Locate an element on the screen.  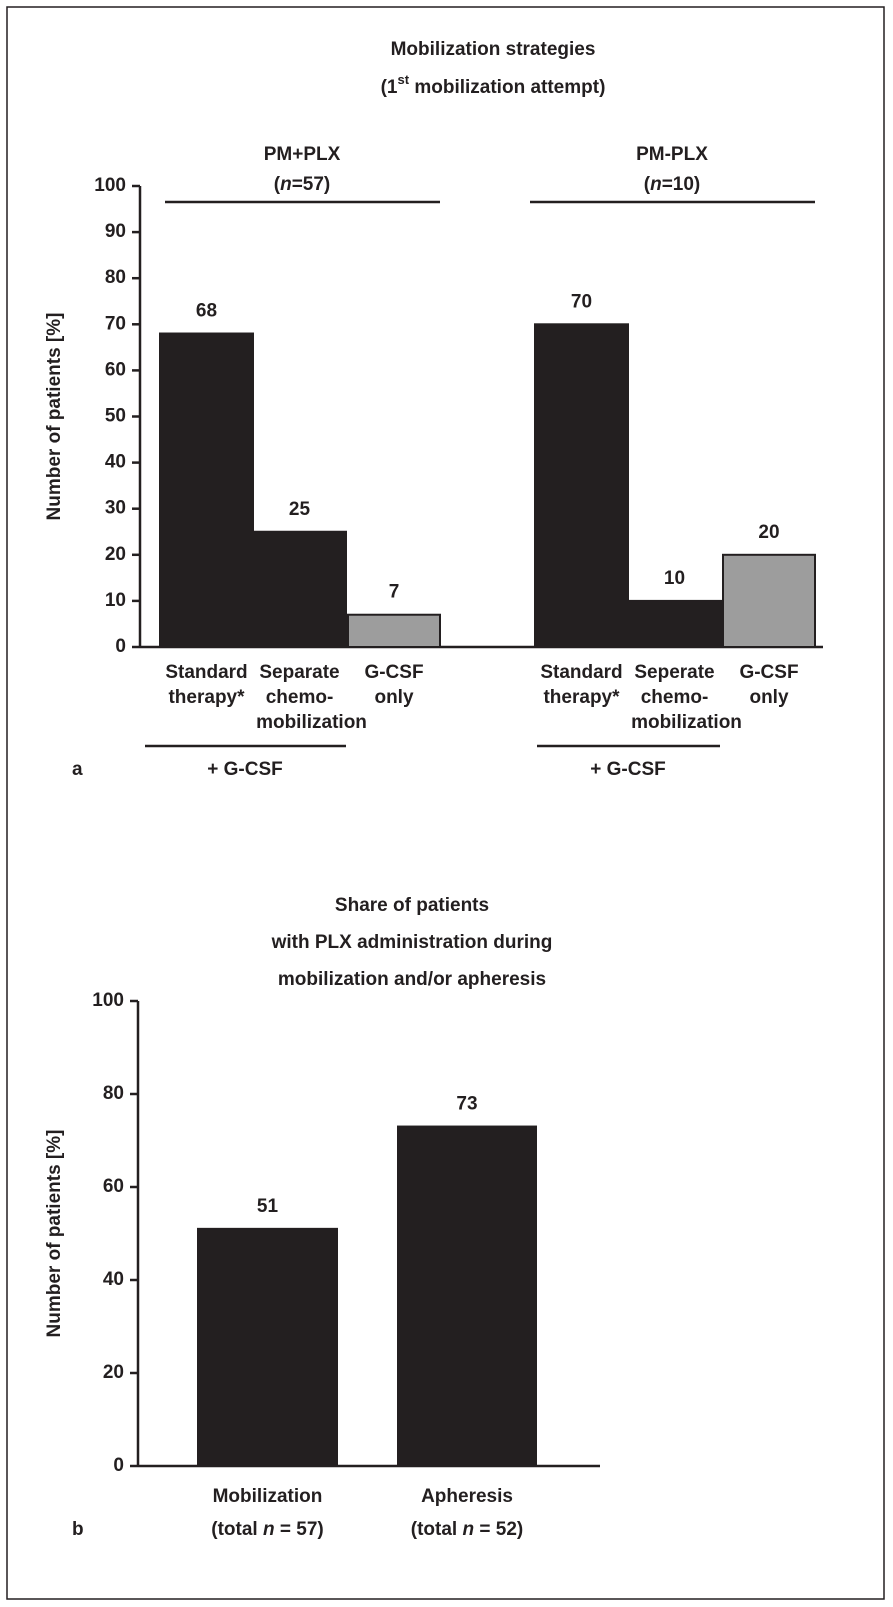
value-label: 51 is located at coordinates (268, 1206).